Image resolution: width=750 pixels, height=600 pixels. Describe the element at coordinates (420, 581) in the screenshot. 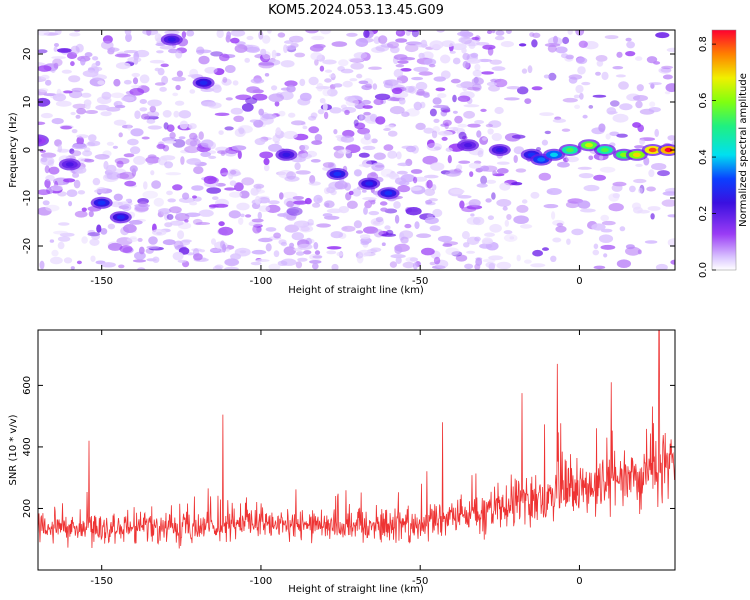

I see `x-tick-label: -50` at that location.